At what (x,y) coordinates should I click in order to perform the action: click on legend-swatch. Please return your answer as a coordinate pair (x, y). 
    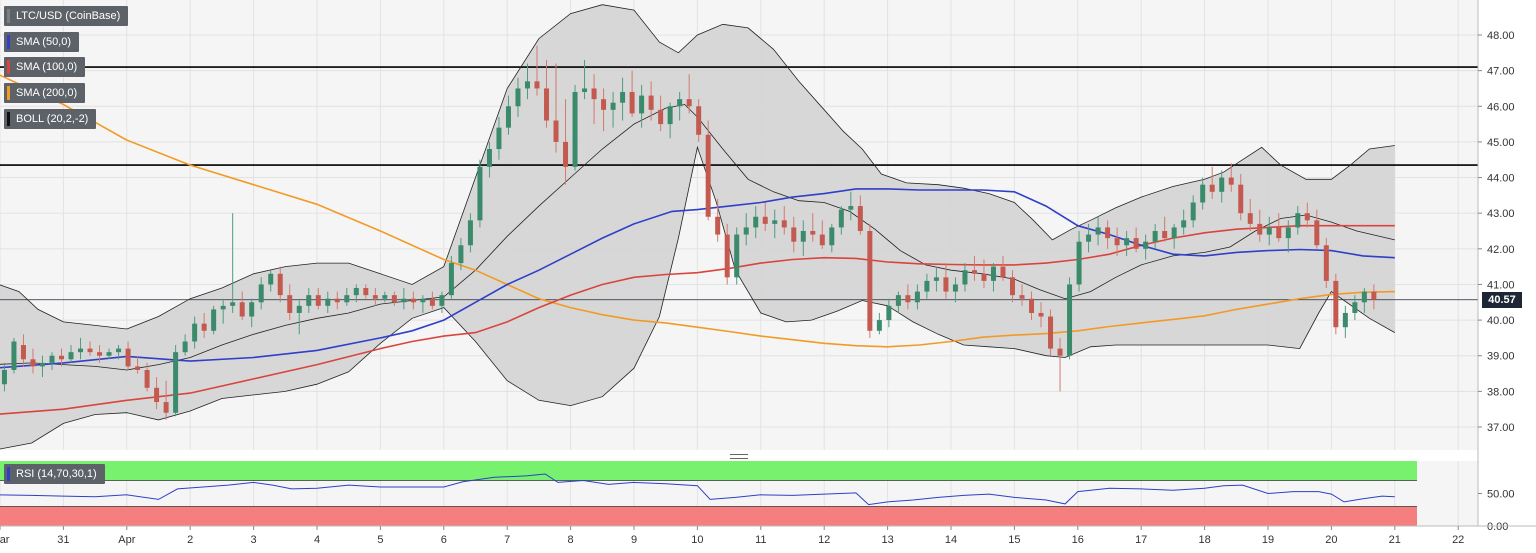
    Looking at the image, I should click on (8, 474).